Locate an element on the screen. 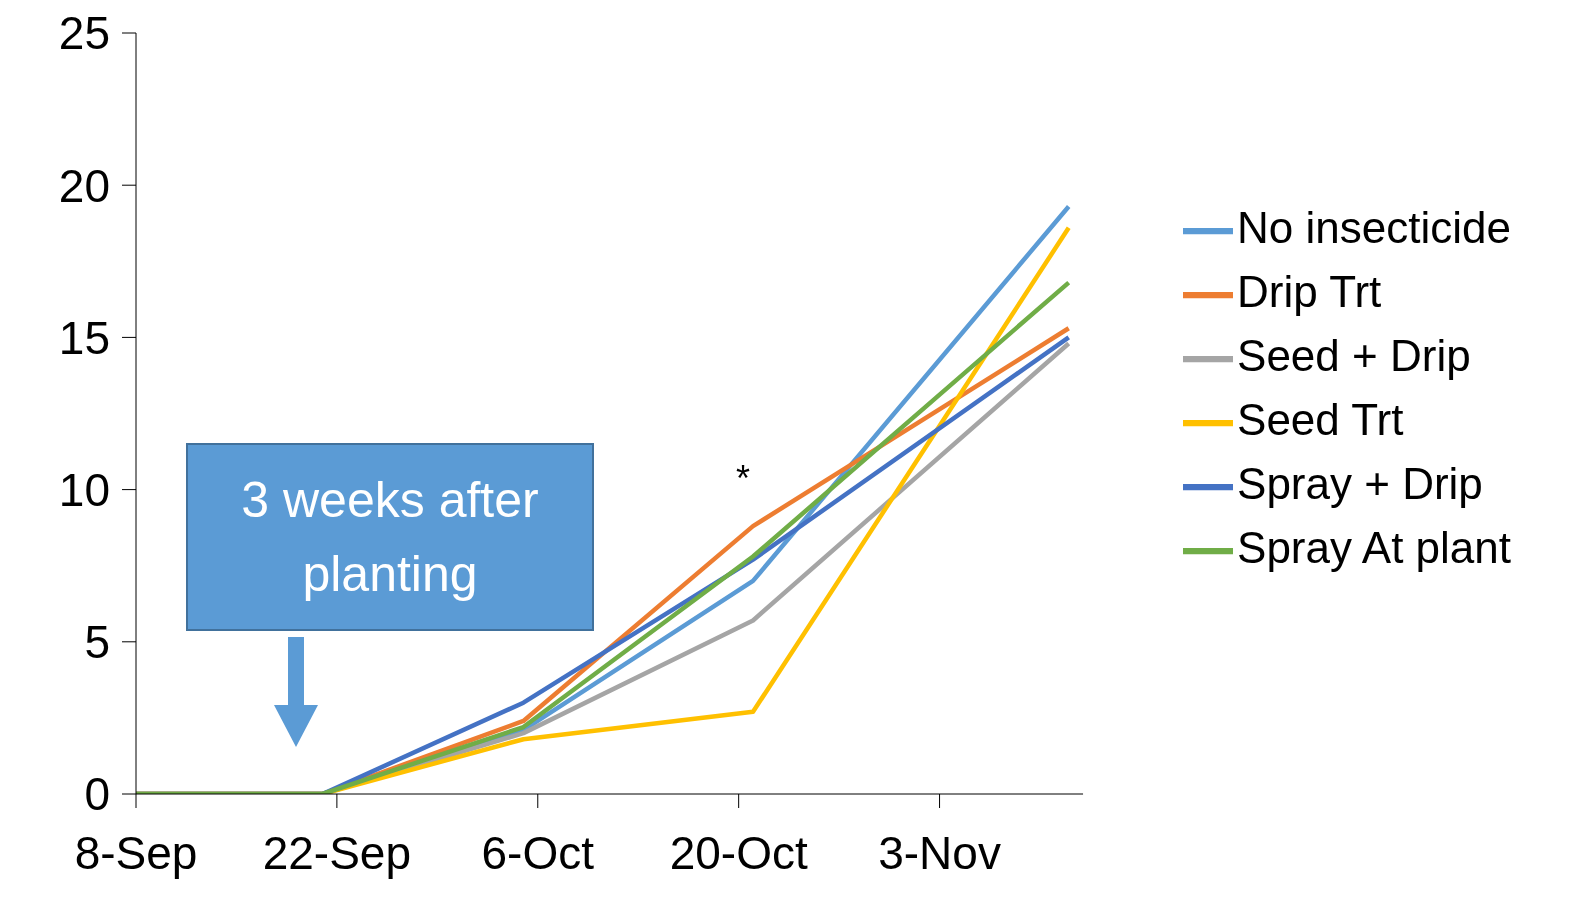  x-tick-label: 8-Sep is located at coordinates (136, 852).